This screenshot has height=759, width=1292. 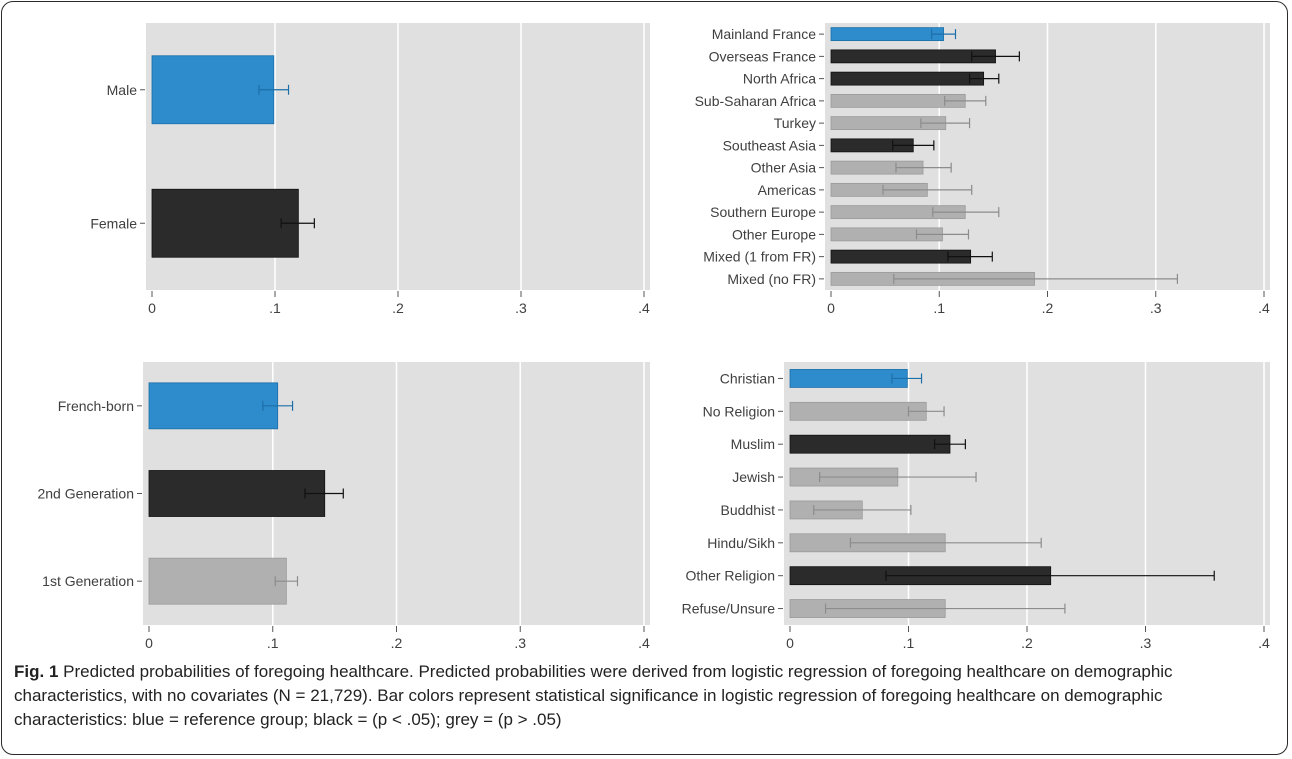 What do you see at coordinates (753, 477) in the screenshot?
I see `y-tick-label: Jewish` at bounding box center [753, 477].